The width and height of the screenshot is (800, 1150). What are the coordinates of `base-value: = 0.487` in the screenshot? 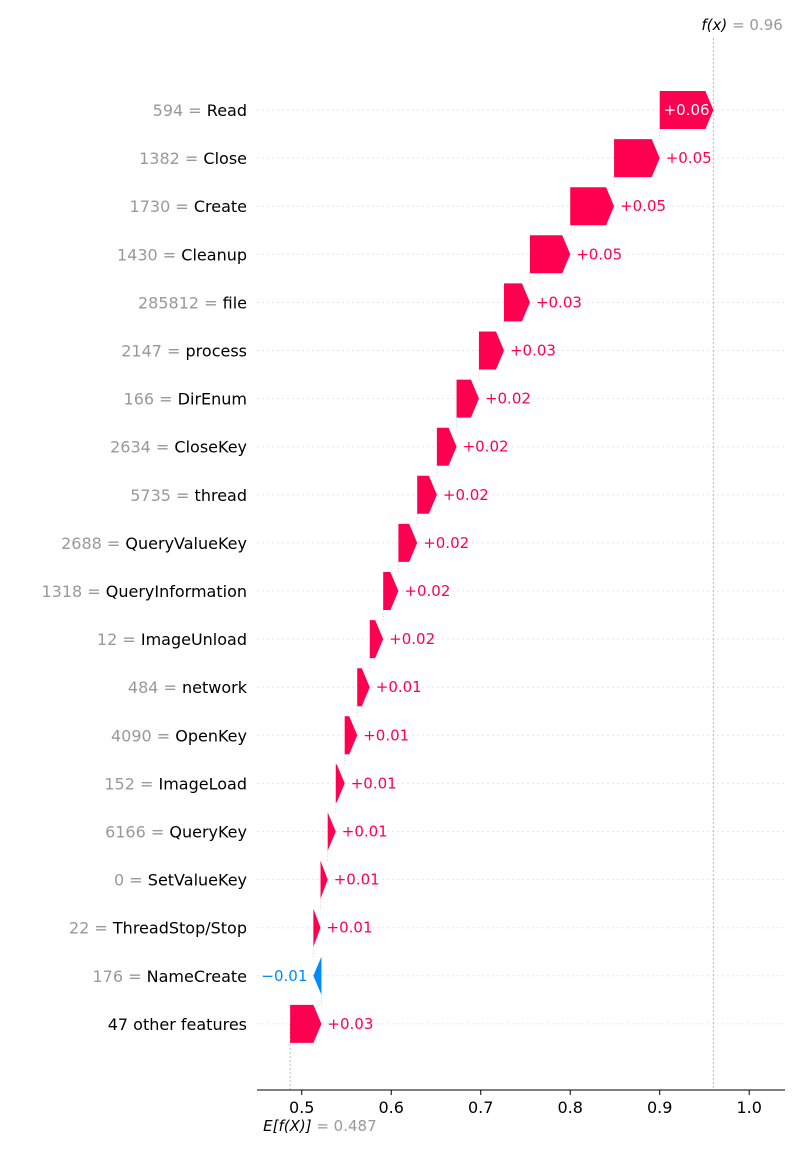 It's located at (346, 1126).